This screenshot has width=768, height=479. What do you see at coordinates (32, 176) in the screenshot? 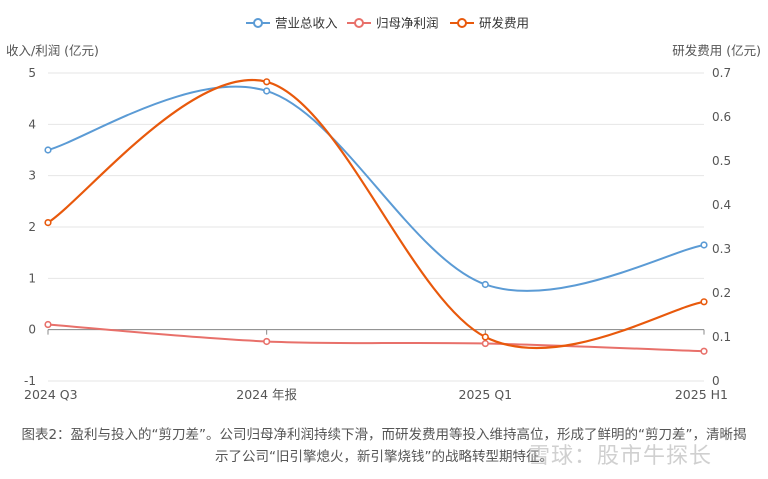
I see `y-tick-label-left: 3` at bounding box center [32, 176].